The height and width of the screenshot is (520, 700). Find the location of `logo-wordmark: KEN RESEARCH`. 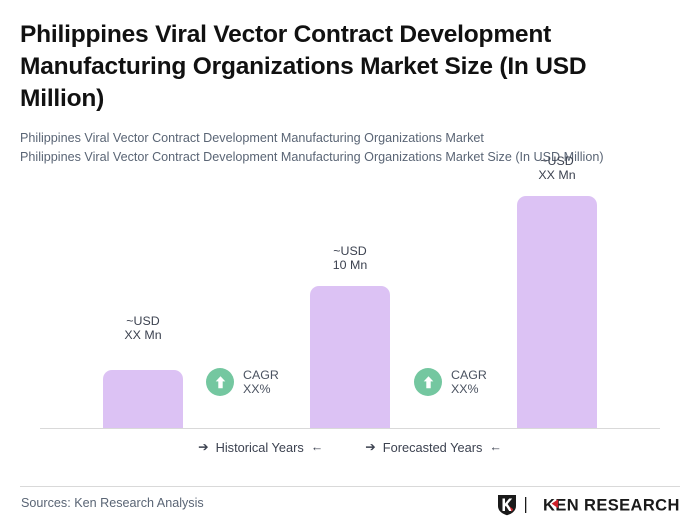

logo-wordmark: KEN RESEARCH is located at coordinates (611, 506).